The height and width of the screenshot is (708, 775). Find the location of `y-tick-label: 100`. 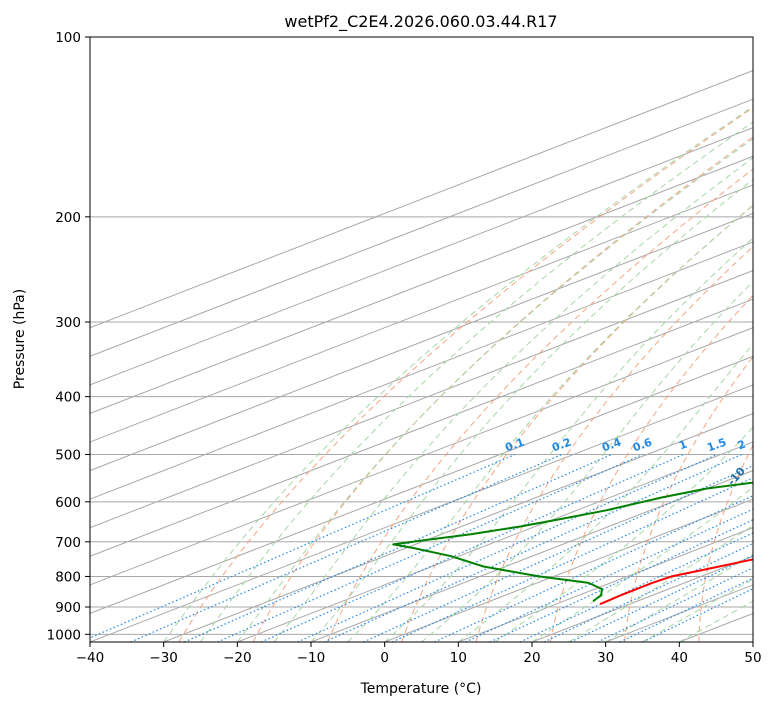

y-tick-label: 100 is located at coordinates (68, 38).